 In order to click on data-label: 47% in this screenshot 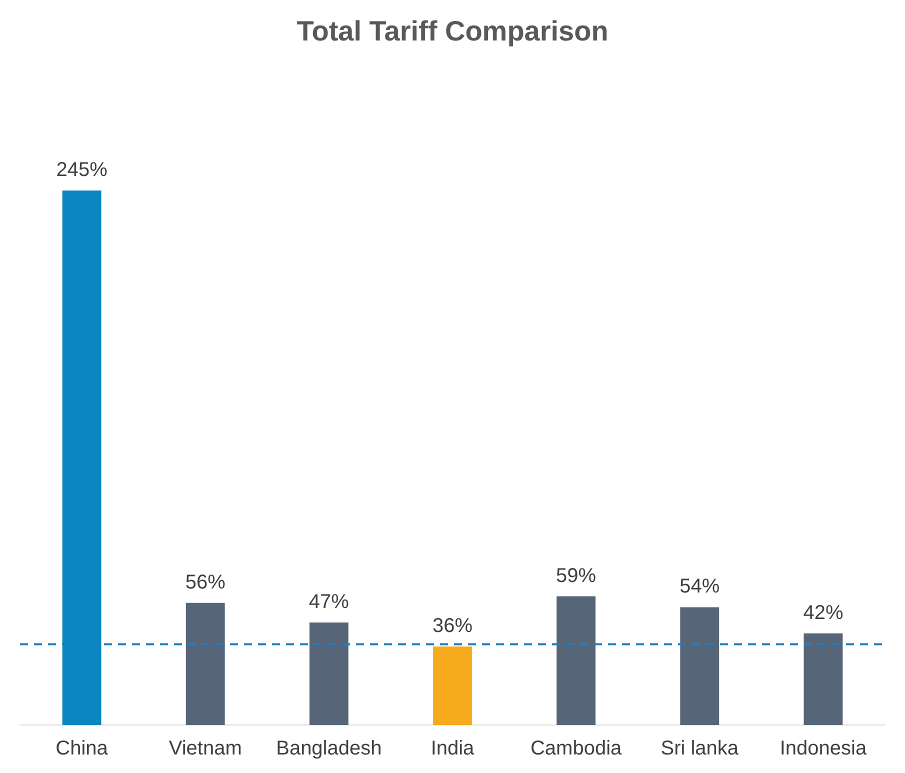, I will do `click(329, 601)`.